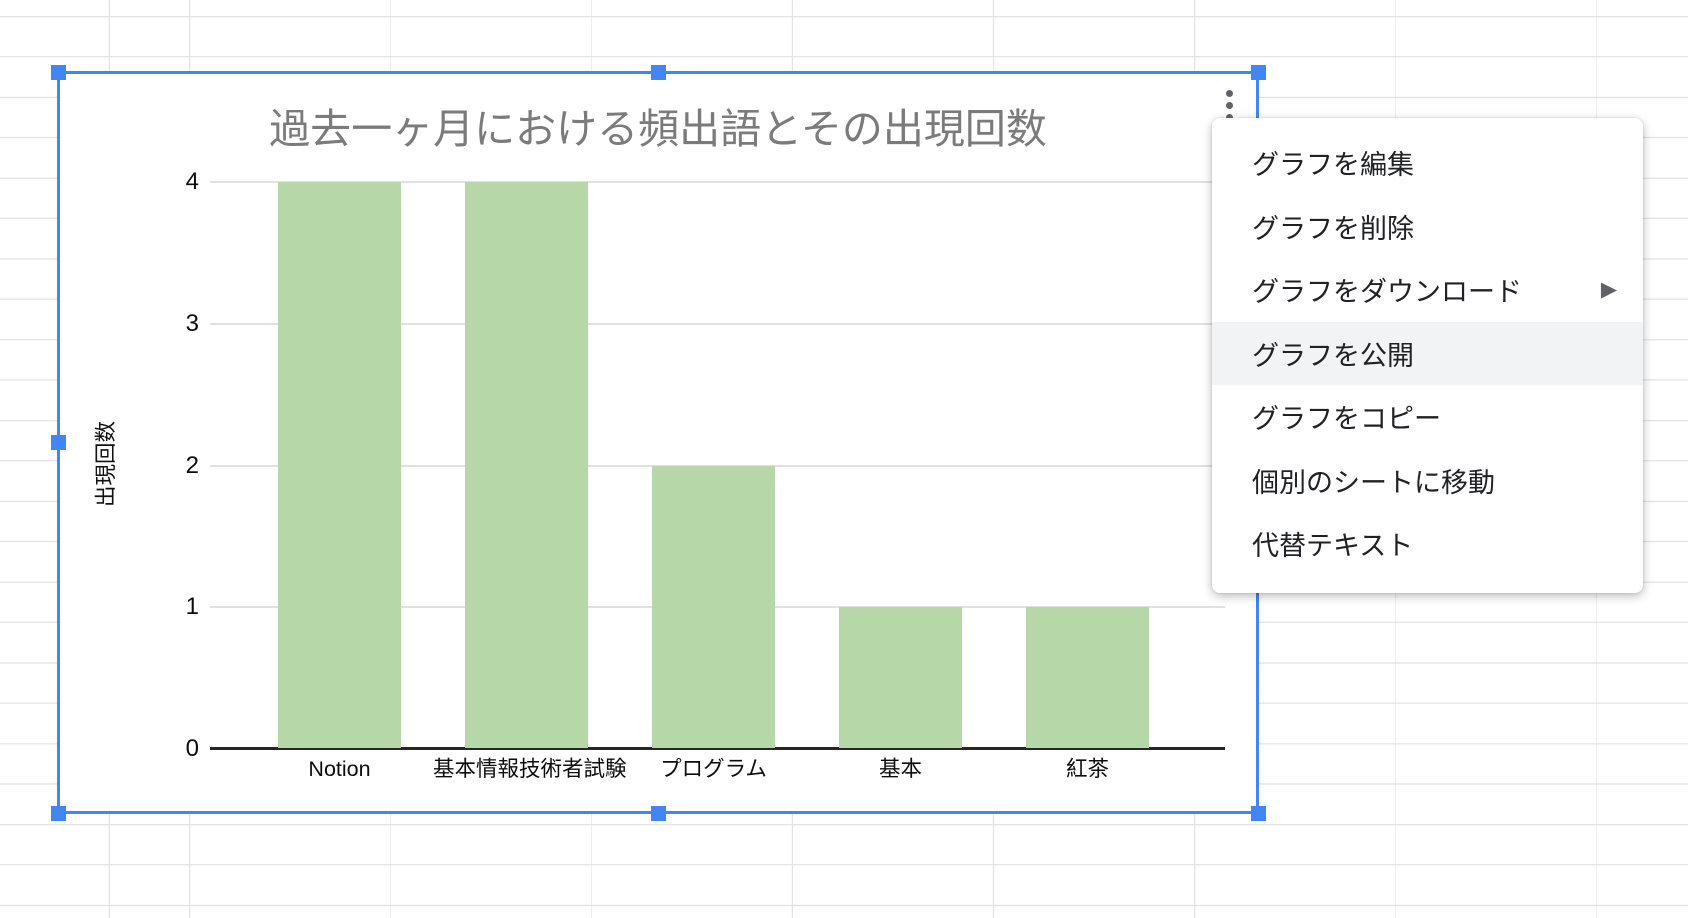 This screenshot has width=1688, height=918. What do you see at coordinates (1087, 677) in the screenshot?
I see `bar-紅茶` at bounding box center [1087, 677].